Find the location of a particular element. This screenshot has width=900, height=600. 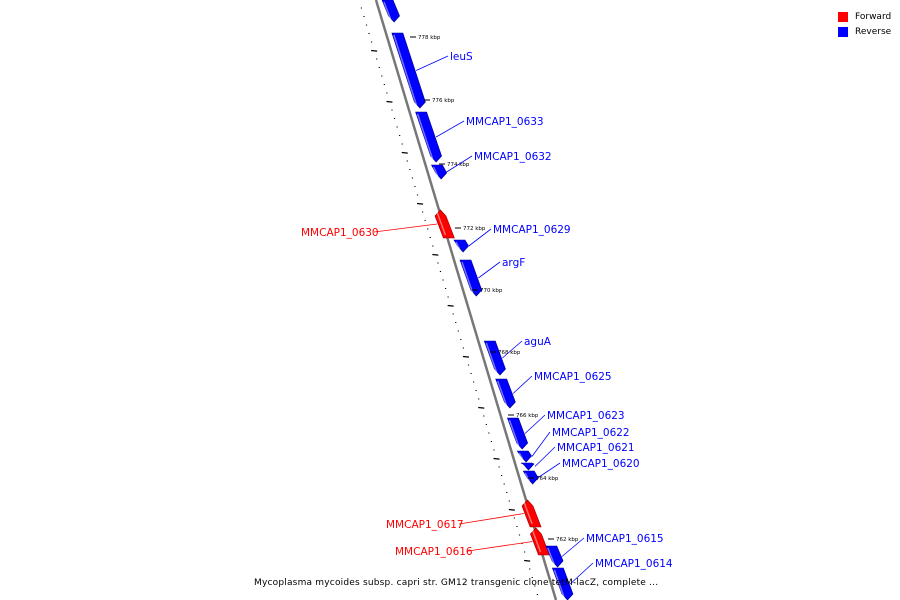

gene-leader-argF is located at coordinates (489, 270).